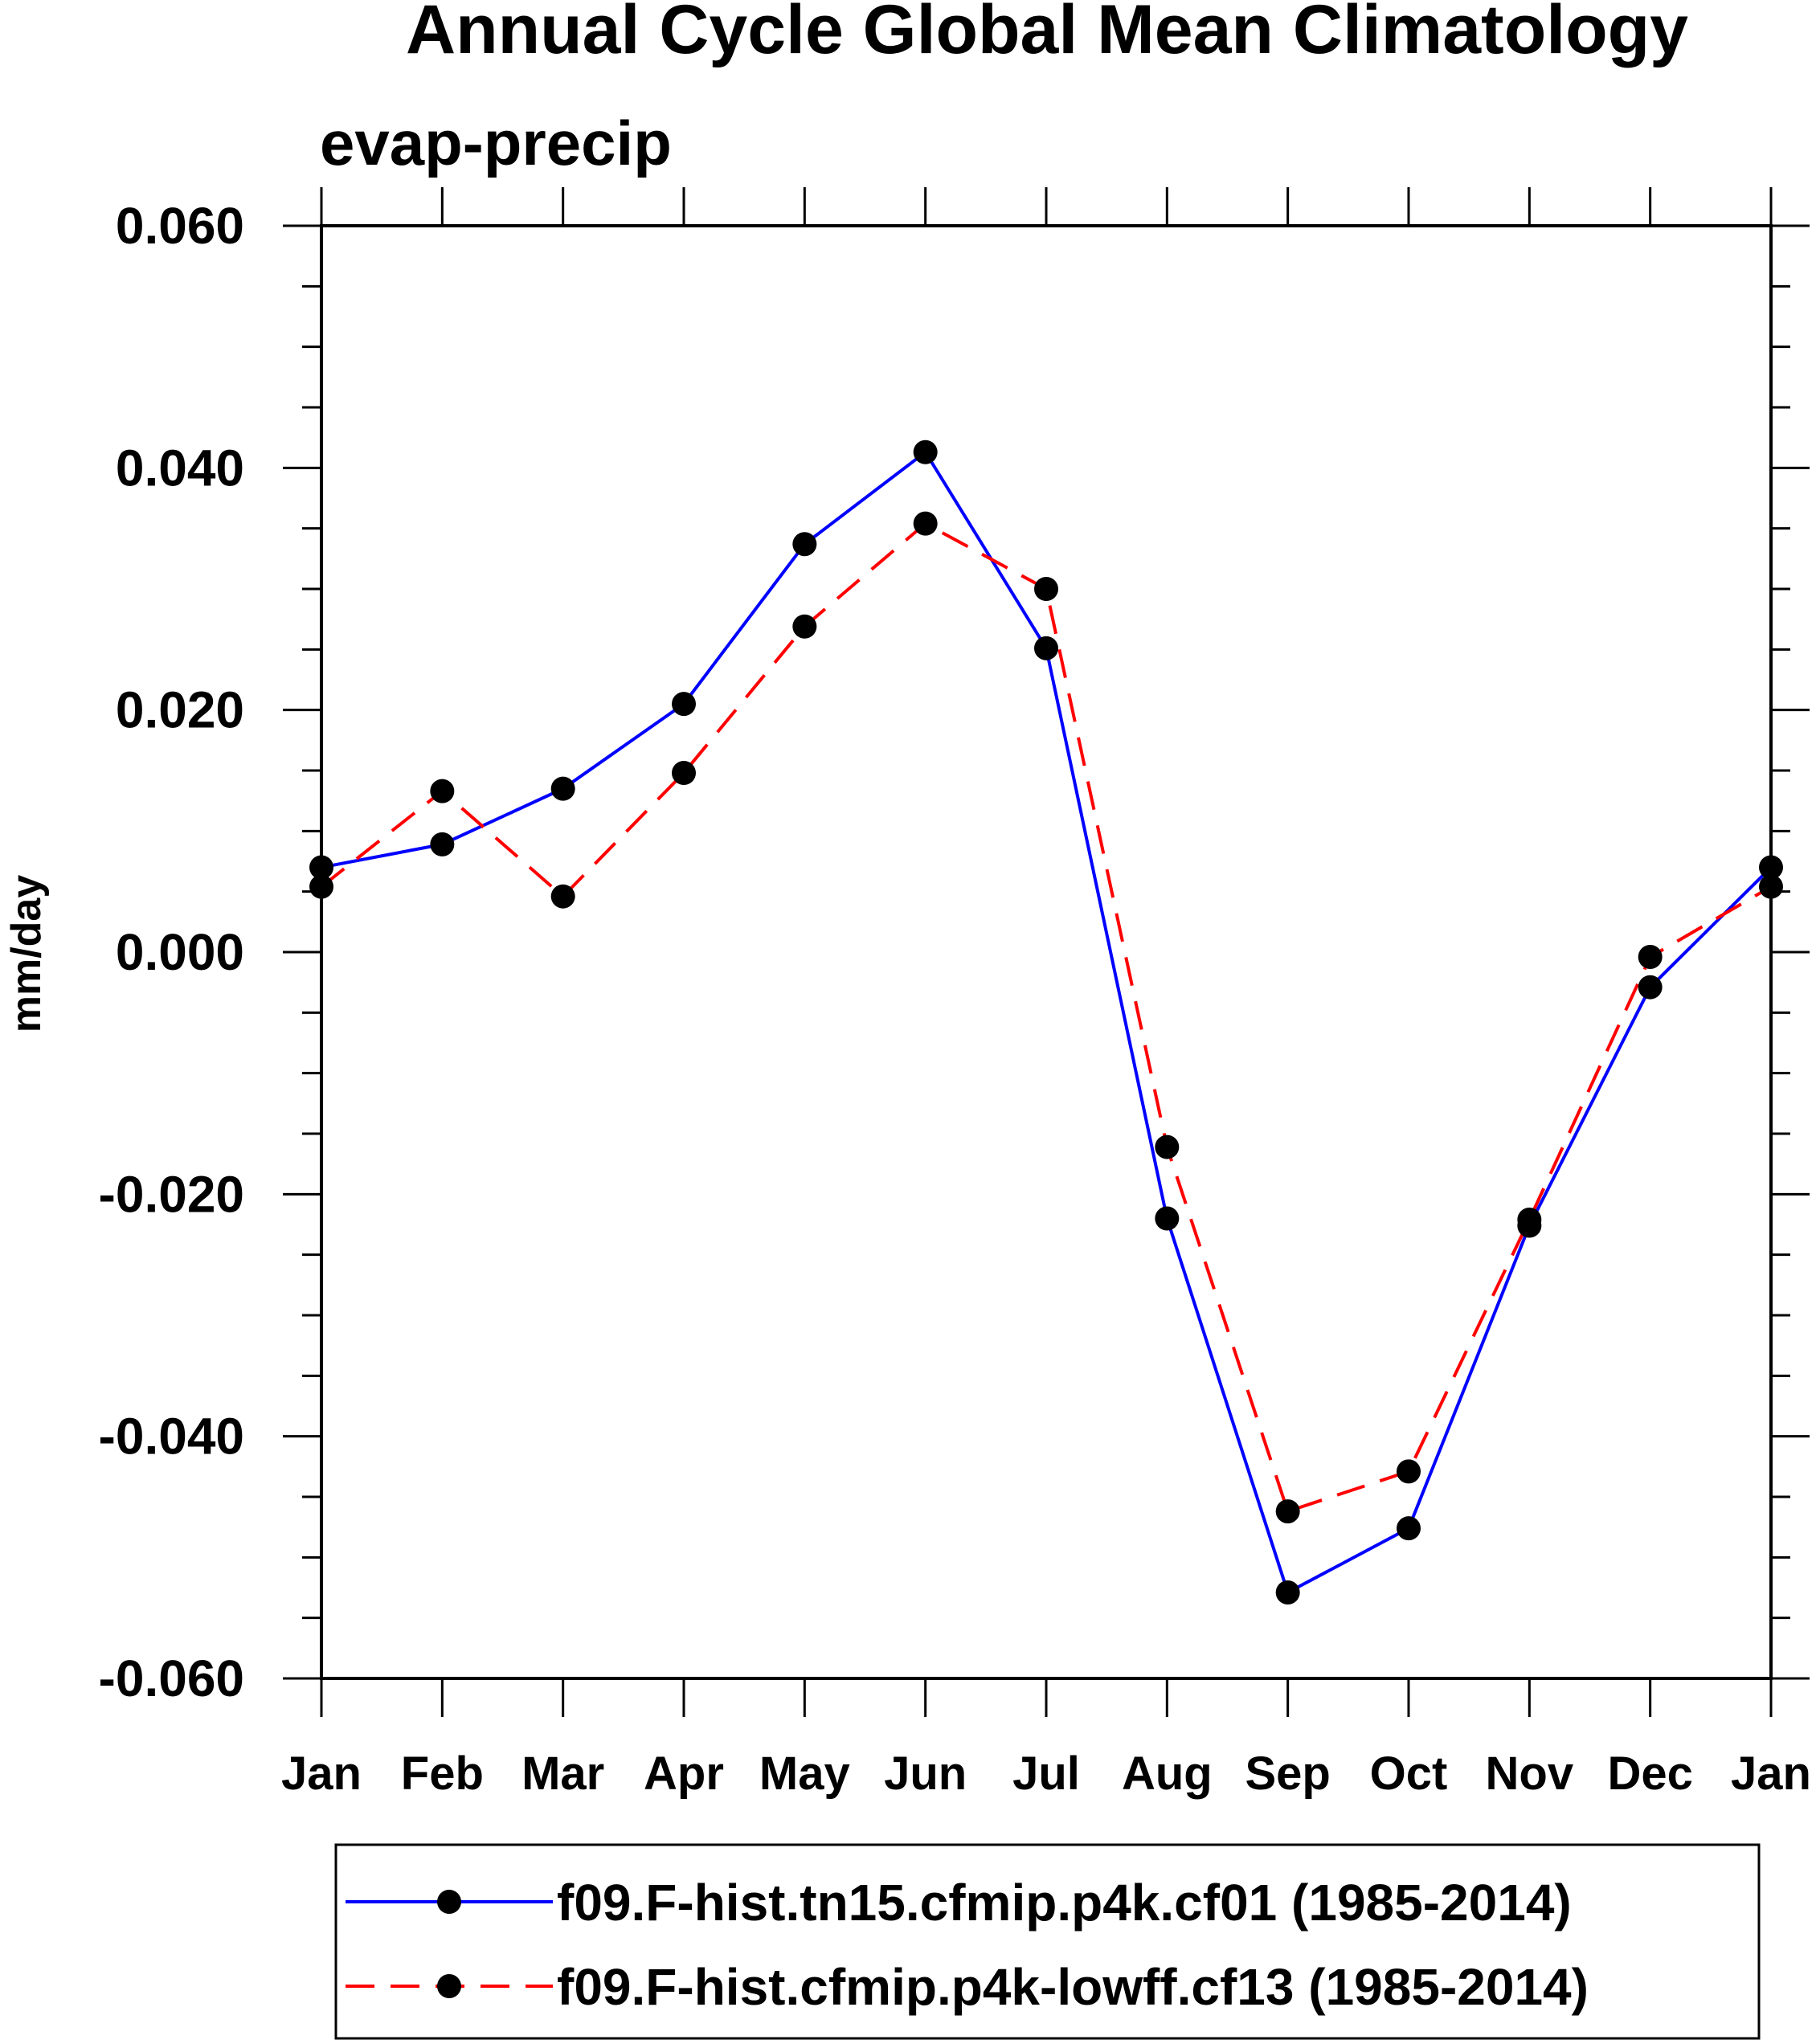 The height and width of the screenshot is (2044, 1816). What do you see at coordinates (496, 143) in the screenshot?
I see `chart-subtitle: evap-precip` at bounding box center [496, 143].